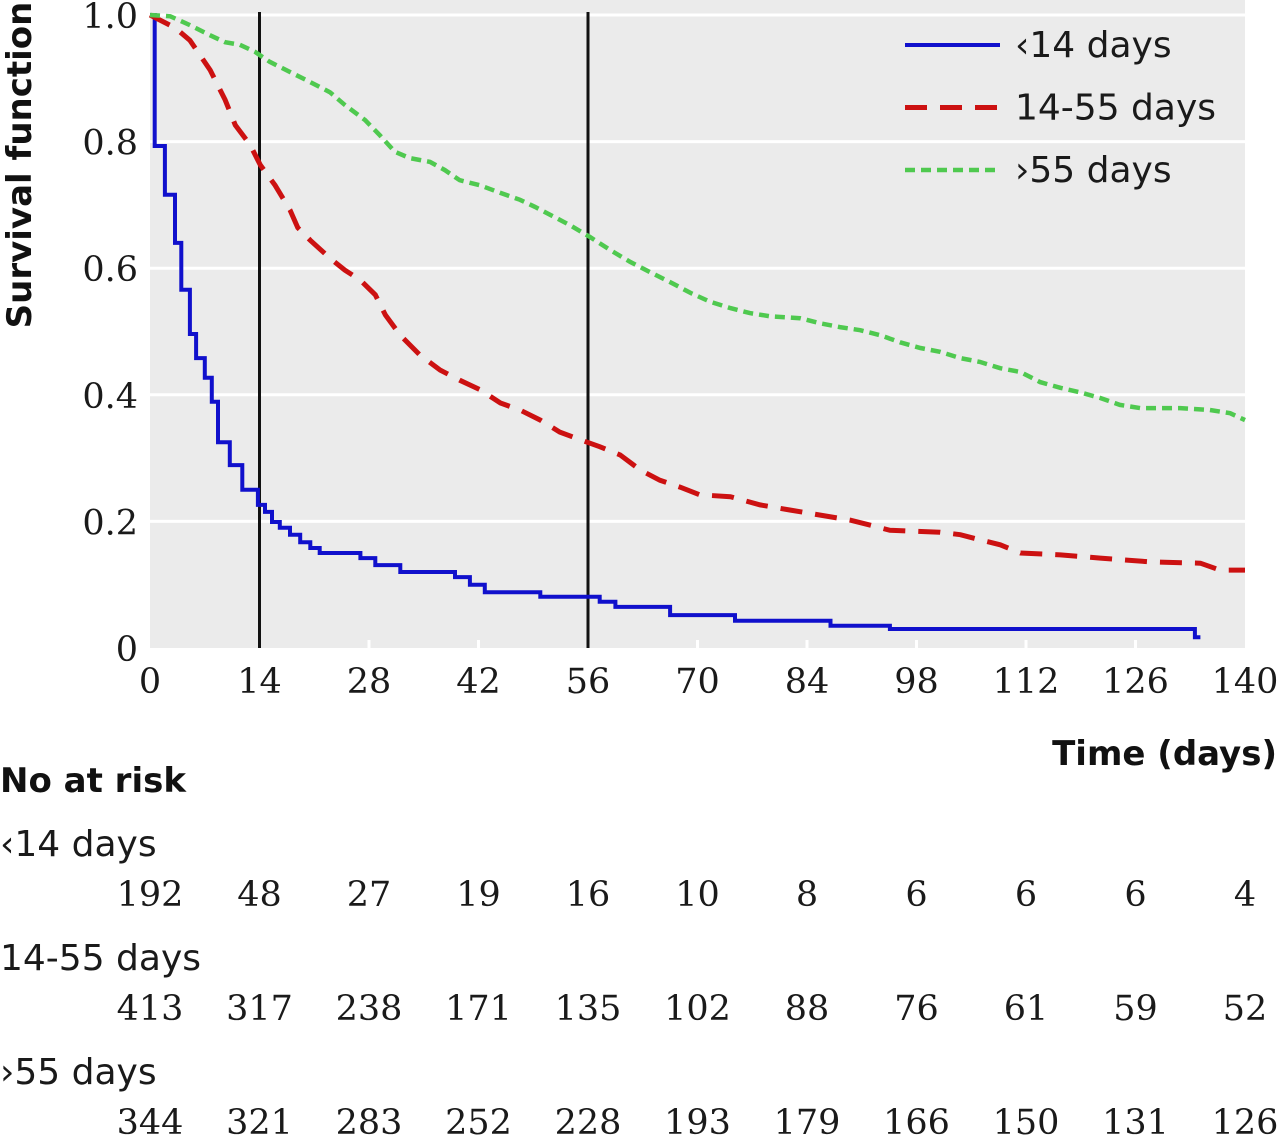  I want to click on x-tick-label: 0, so click(150, 682).